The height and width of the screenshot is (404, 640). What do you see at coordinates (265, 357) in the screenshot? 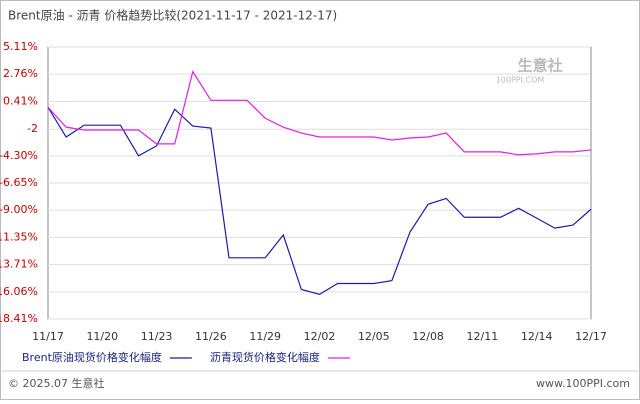
I see `legend-label: 沥青现货价格变化幅度` at bounding box center [265, 357].